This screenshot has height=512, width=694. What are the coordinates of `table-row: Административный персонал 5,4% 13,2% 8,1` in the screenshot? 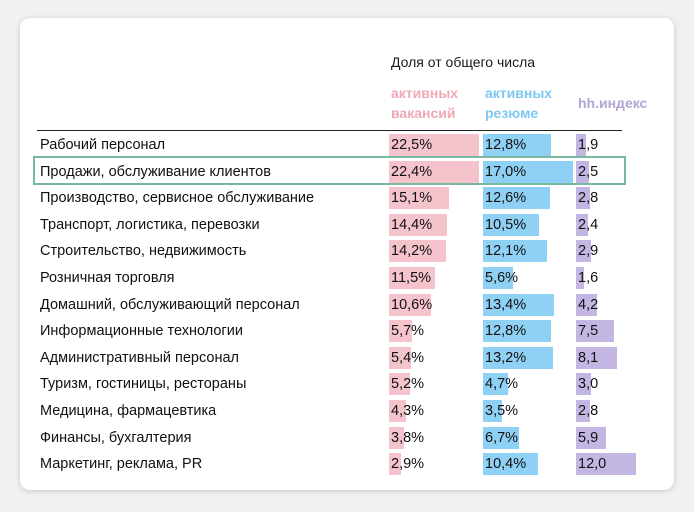 It's located at (347, 359).